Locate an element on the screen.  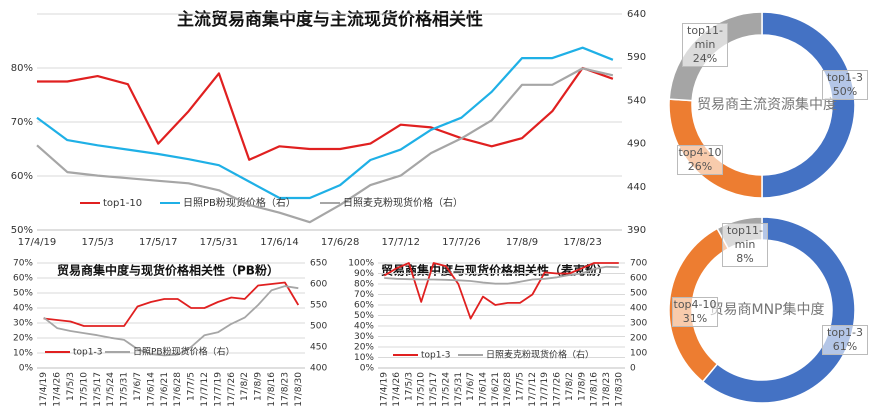
label-value: 31% is located at coordinates (695, 318).